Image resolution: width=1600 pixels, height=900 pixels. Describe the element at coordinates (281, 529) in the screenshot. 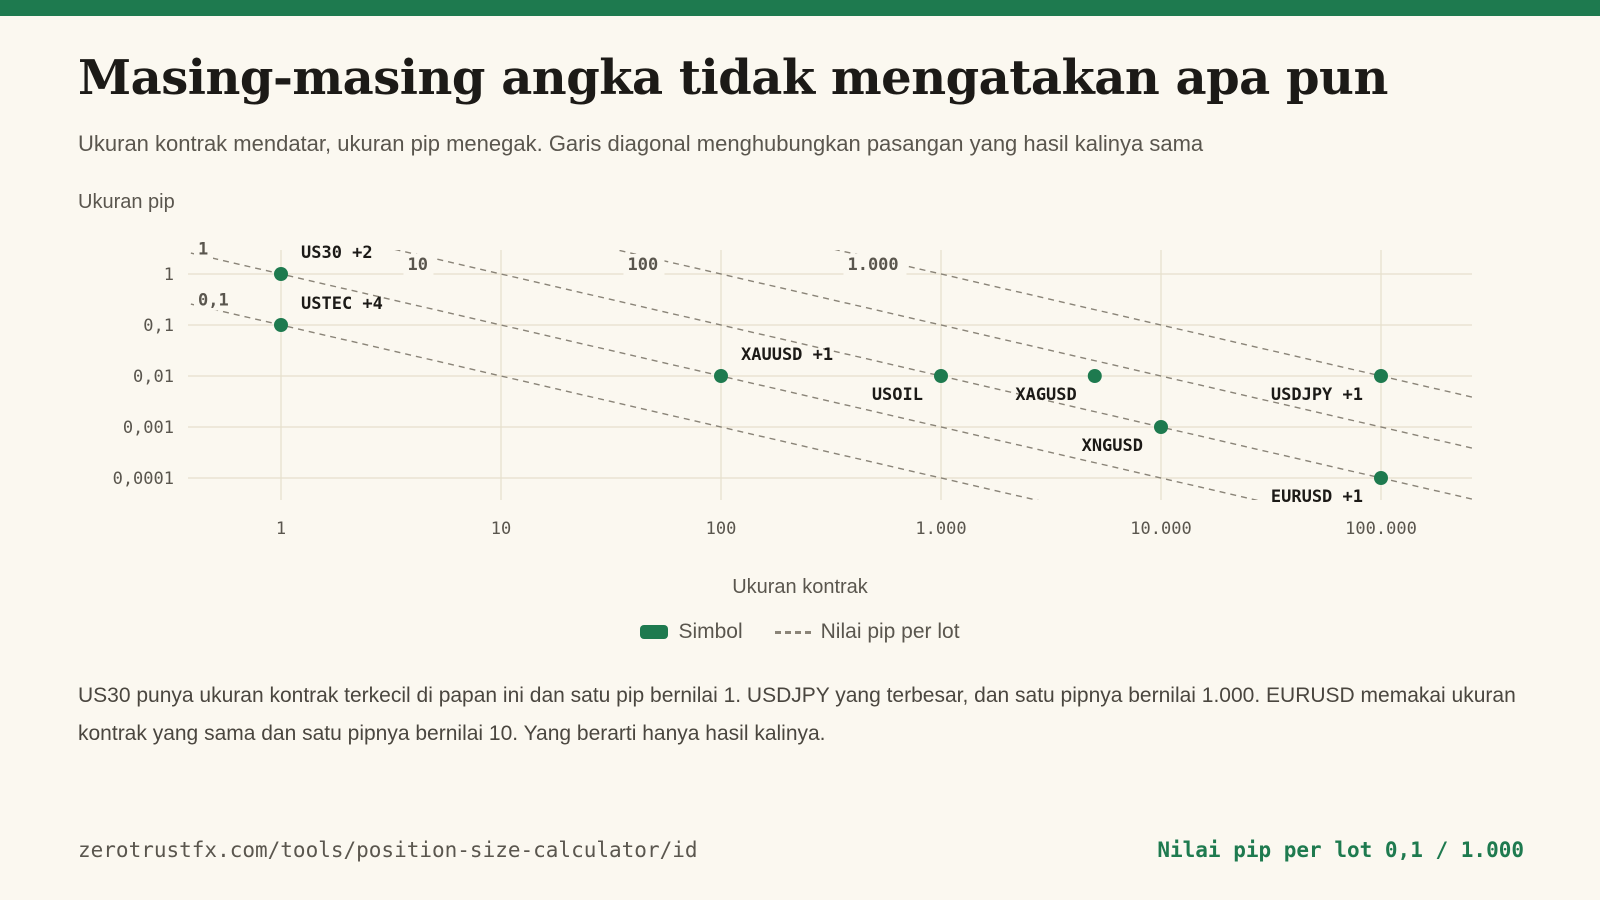

I see `x-tick-label: 1` at that location.